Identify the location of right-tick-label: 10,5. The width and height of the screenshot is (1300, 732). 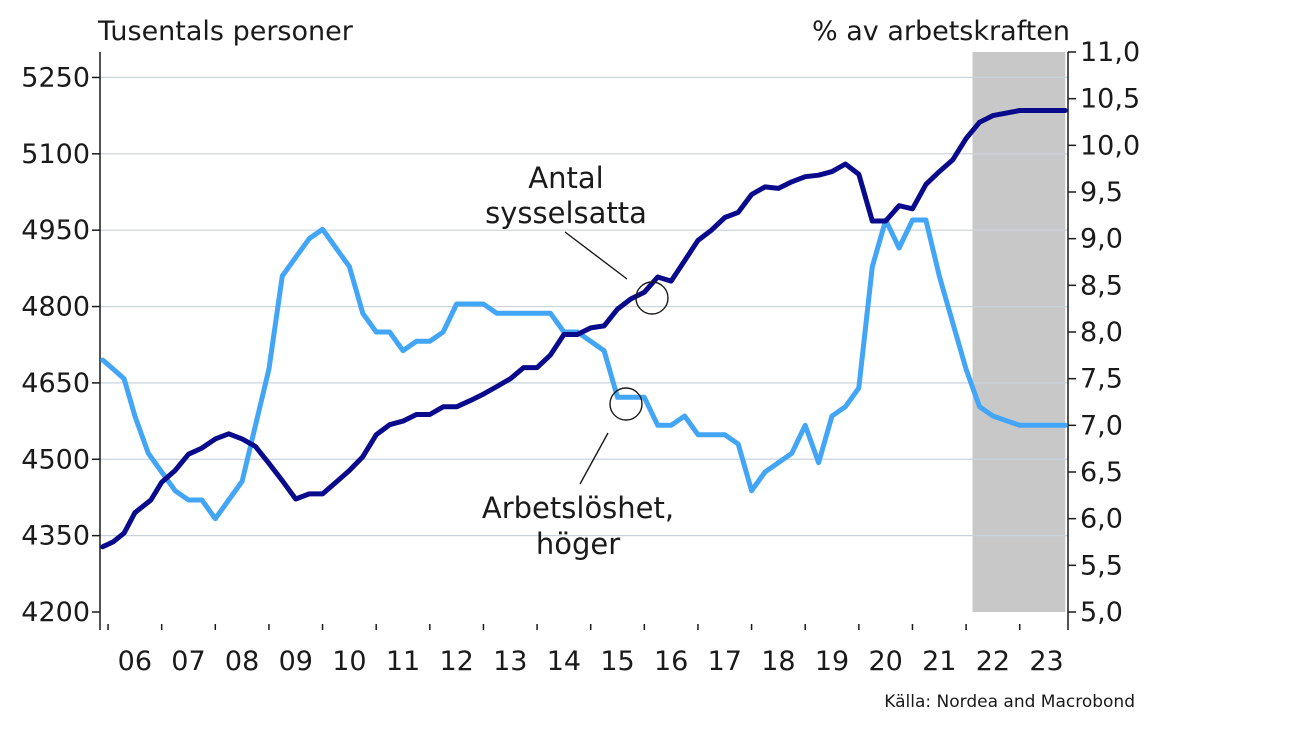
(1110, 99).